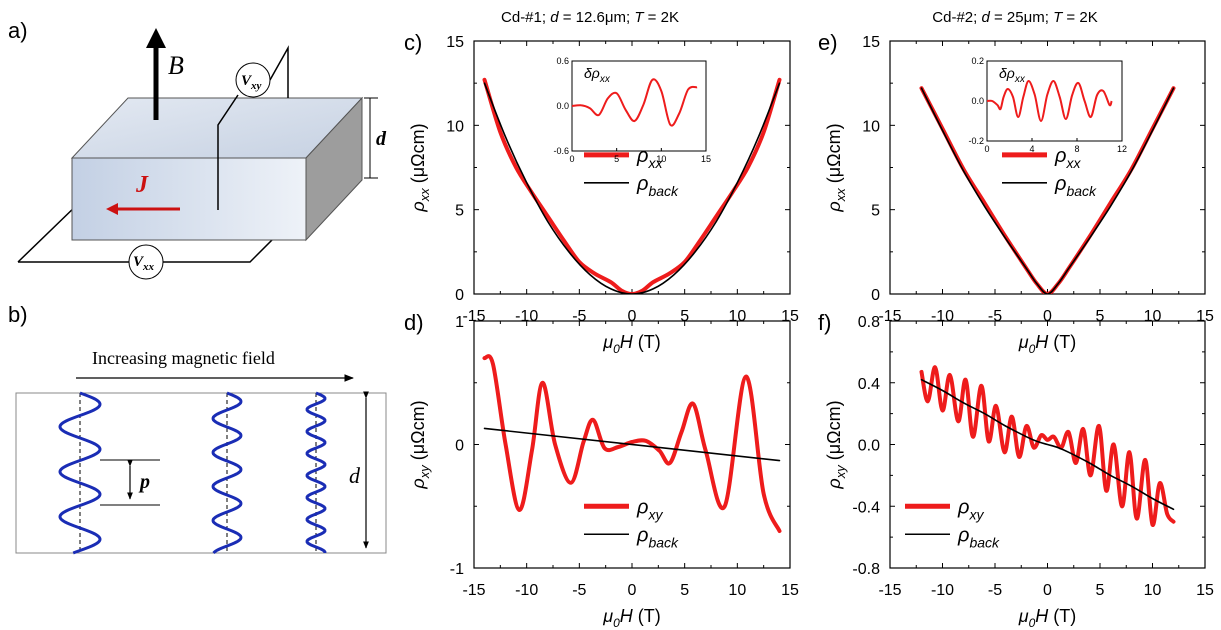  What do you see at coordinates (1014, 17) in the screenshot?
I see `header-right: Cd-#2; d = 25μm; T = 2K` at bounding box center [1014, 17].